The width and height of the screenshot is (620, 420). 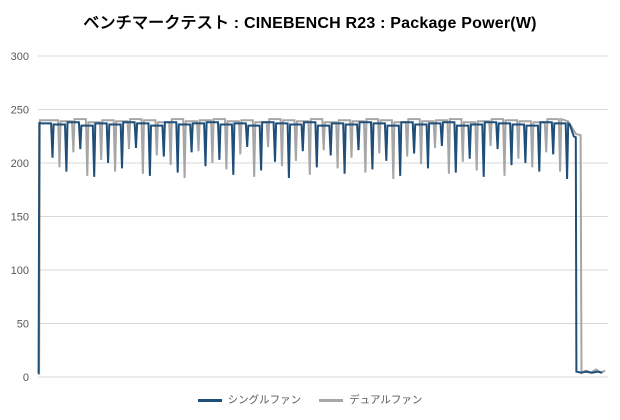 What do you see at coordinates (331, 400) in the screenshot?
I see `dual-fan-line-swatch` at bounding box center [331, 400].